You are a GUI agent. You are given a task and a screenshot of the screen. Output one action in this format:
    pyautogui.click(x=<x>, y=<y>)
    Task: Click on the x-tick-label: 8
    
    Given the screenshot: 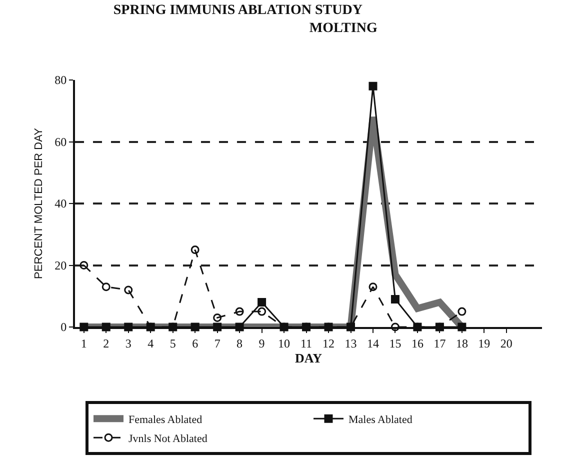 What is the action you would take?
    pyautogui.click(x=239, y=343)
    